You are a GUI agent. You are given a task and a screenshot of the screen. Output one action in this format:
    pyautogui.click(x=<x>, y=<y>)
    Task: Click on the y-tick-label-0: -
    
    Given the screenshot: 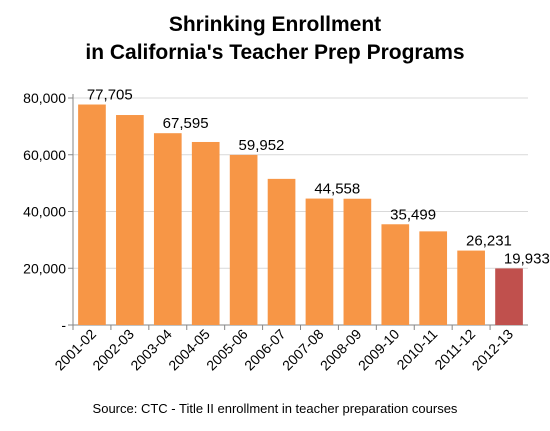 What is the action you would take?
    pyautogui.click(x=63, y=325)
    